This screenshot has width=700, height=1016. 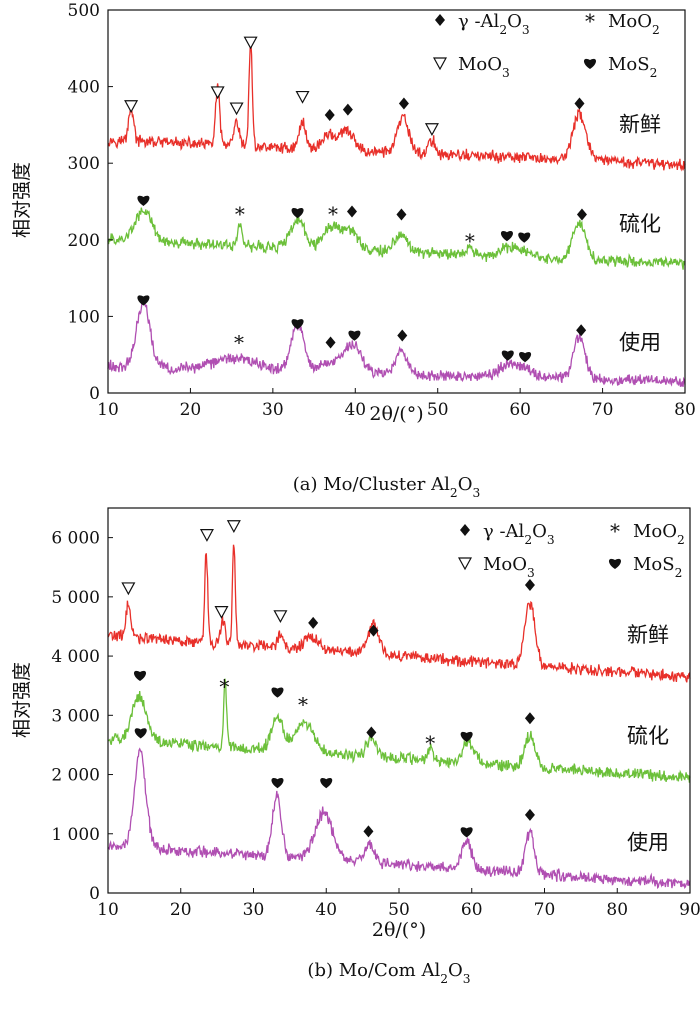 I want to click on figure-caption: (a) Mo/Cluster Al2O3, so click(x=387, y=487).